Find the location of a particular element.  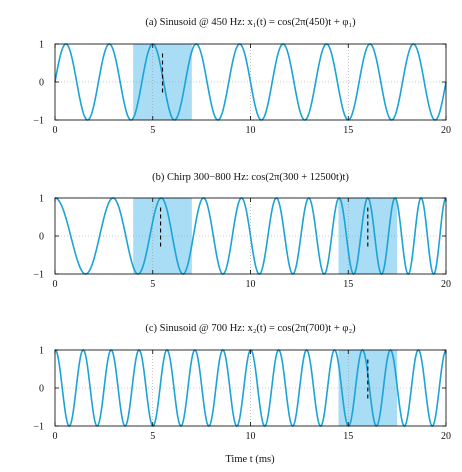

panel-a-ytick-label-0: 0 is located at coordinates (41, 83).